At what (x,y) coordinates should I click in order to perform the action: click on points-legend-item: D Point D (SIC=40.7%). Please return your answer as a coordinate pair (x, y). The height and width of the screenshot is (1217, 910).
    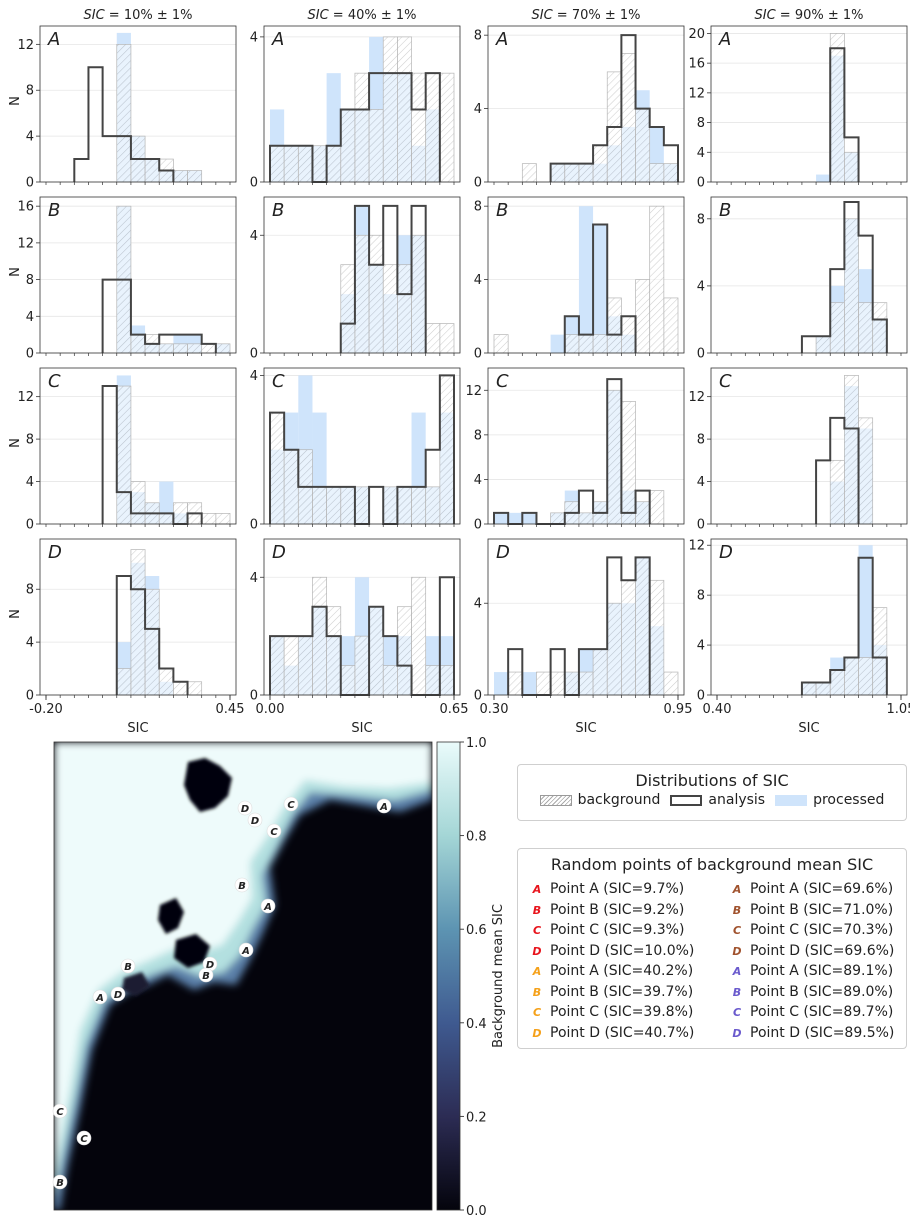
    Looking at the image, I should click on (630, 1034).